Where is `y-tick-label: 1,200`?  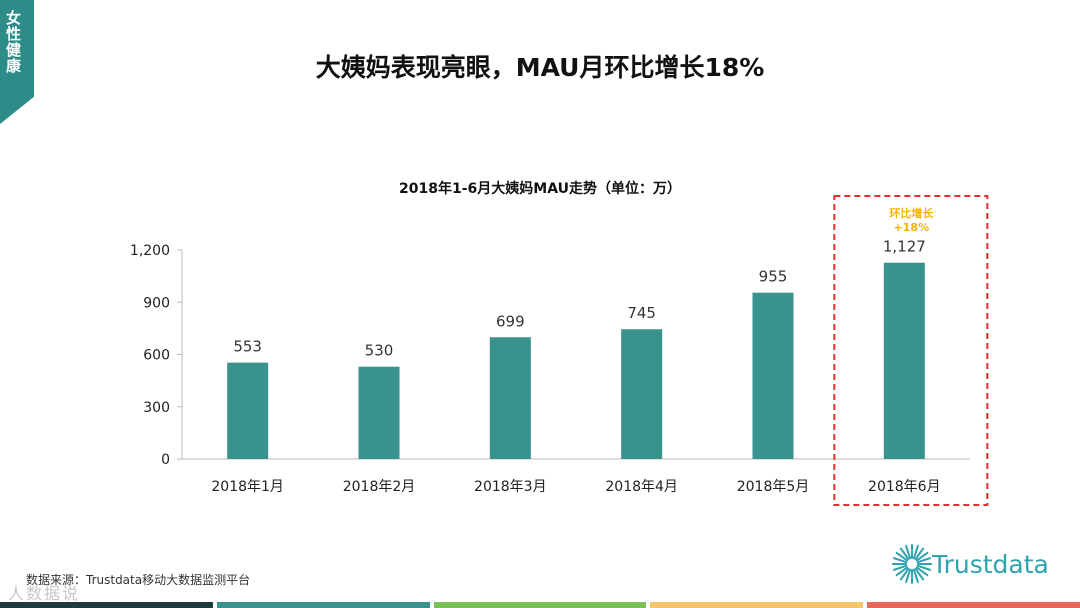 y-tick-label: 1,200 is located at coordinates (150, 251).